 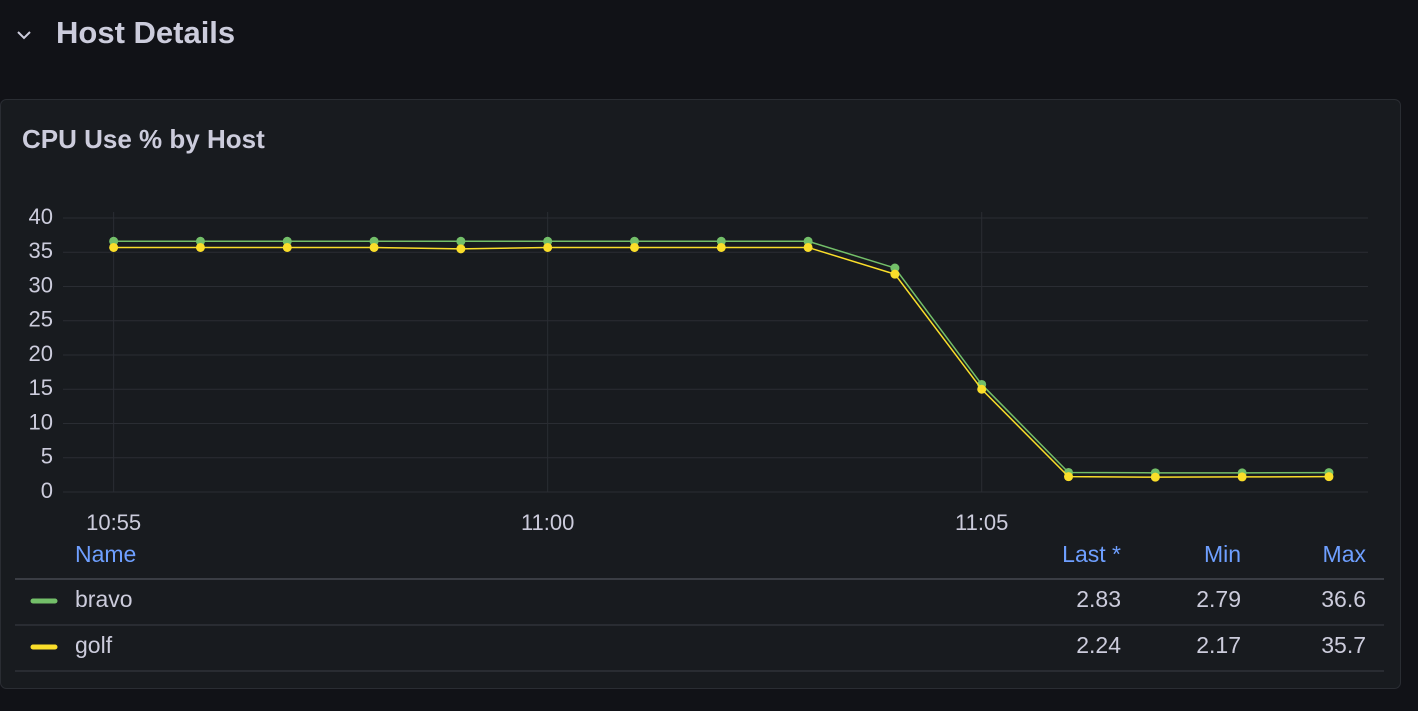 I want to click on y-tick-label: 5, so click(x=47, y=456).